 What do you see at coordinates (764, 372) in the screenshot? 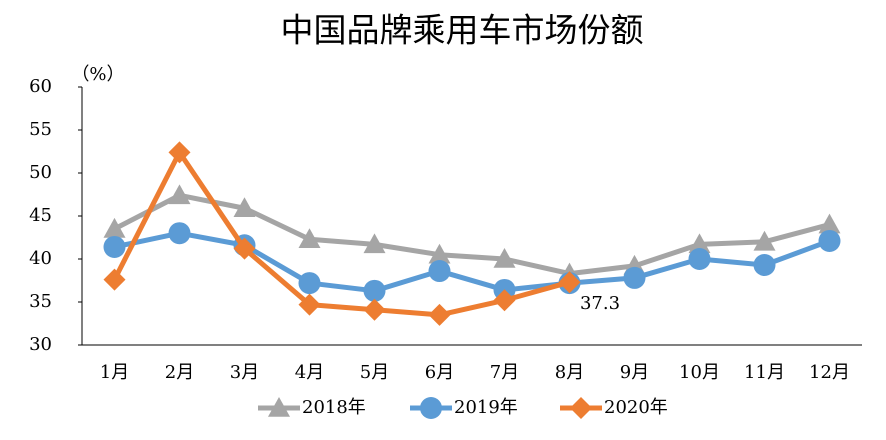
I see `x-tick-label: 11月` at bounding box center [764, 372].